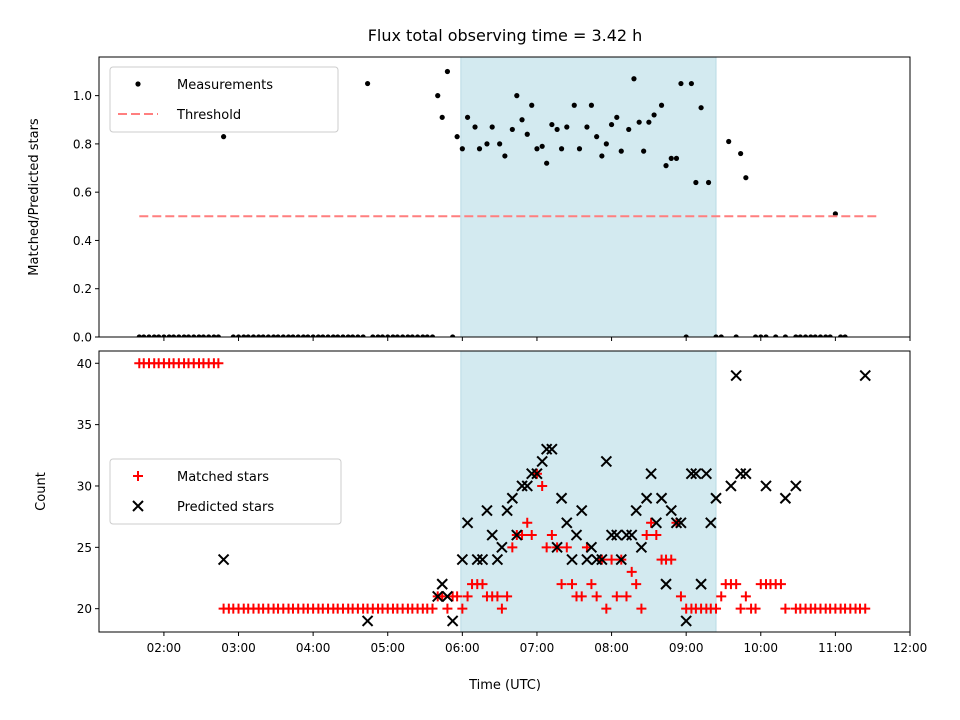 This screenshot has height=720, width=960. What do you see at coordinates (34, 197) in the screenshot?
I see `y-axis-label: Matched/Predicted stars` at bounding box center [34, 197].